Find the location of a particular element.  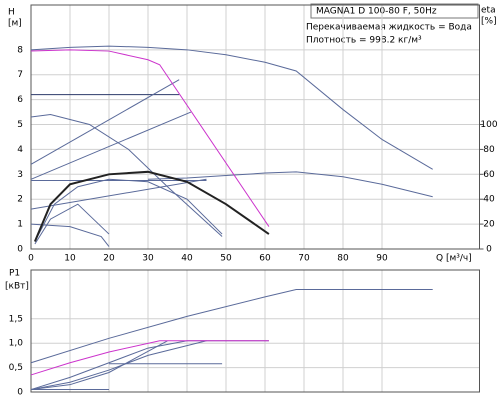

x-tick-label: 20 is located at coordinates (109, 259).